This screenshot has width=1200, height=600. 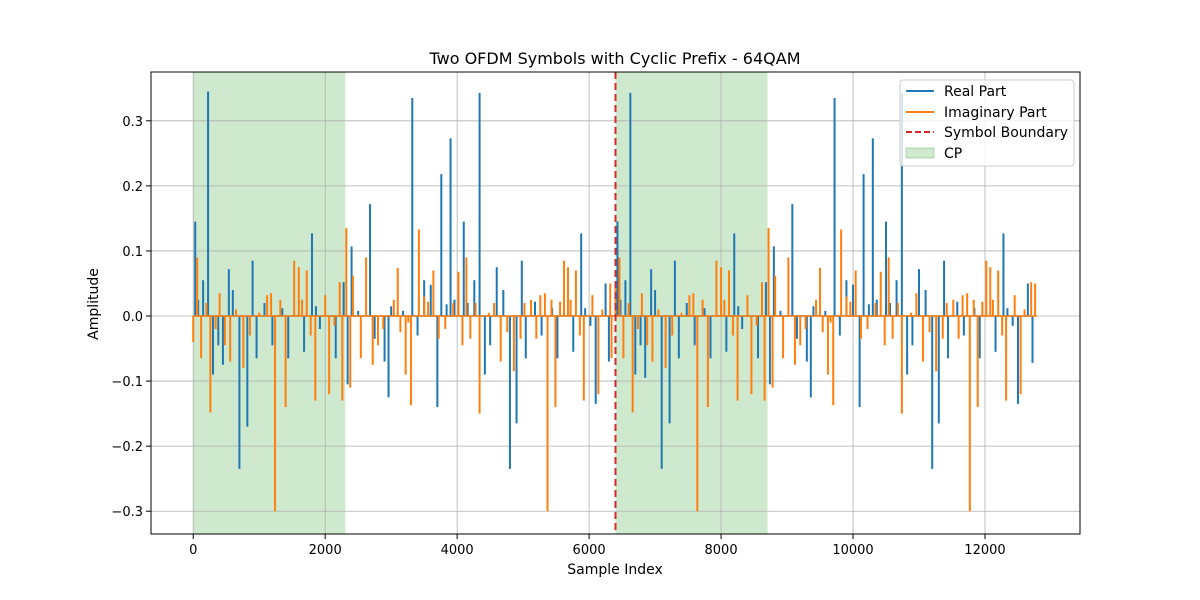 What do you see at coordinates (132, 252) in the screenshot?
I see `y-tick-label: 0.1` at bounding box center [132, 252].